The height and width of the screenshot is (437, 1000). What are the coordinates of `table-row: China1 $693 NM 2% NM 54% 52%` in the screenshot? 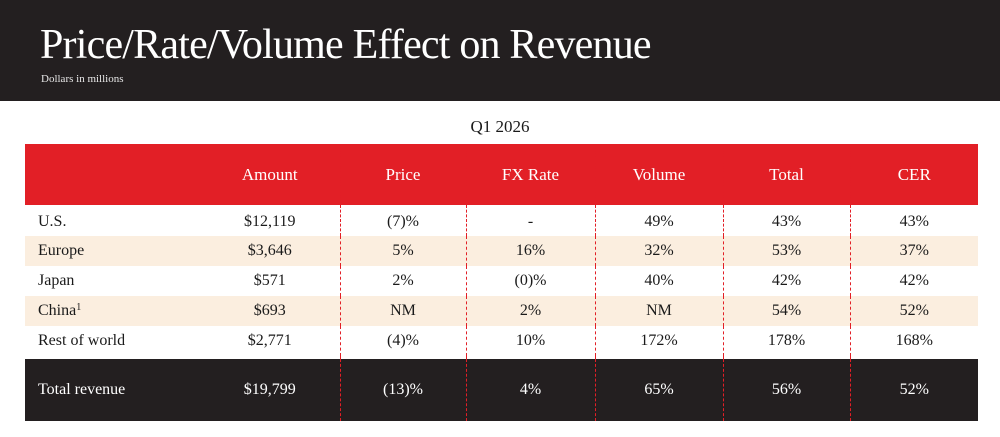 It's located at (501, 311).